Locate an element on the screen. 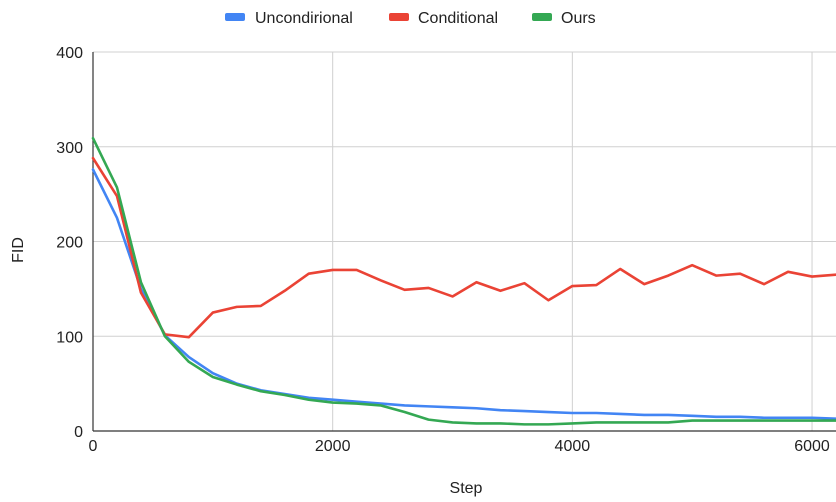  x-tick-label: 4000 is located at coordinates (573, 446).